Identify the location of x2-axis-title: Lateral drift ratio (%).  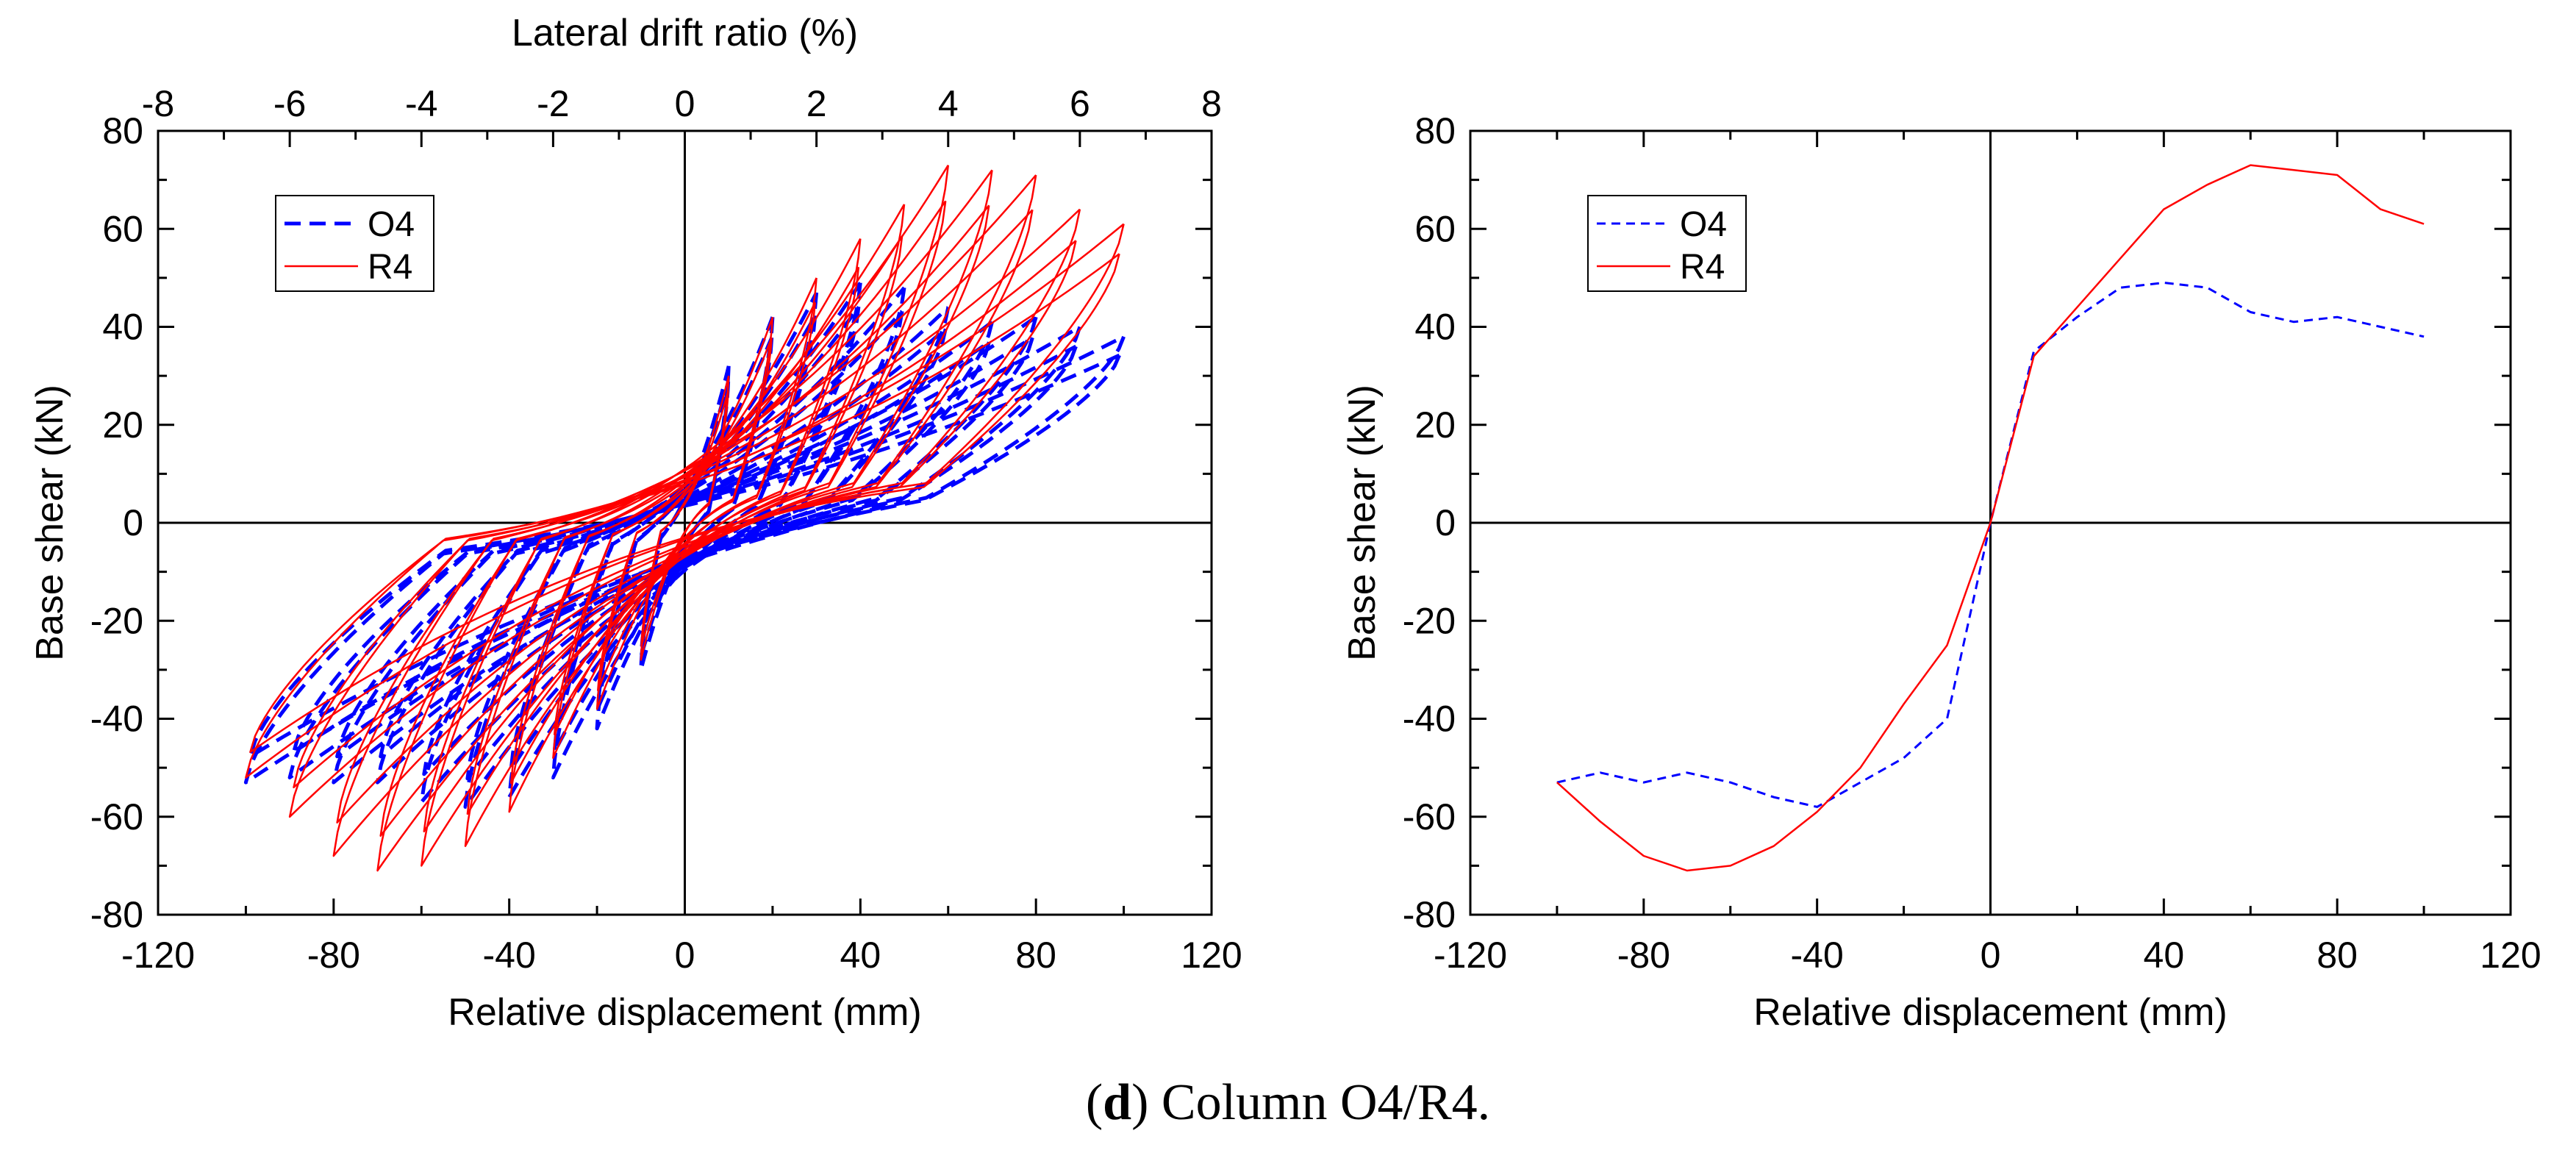
(685, 33).